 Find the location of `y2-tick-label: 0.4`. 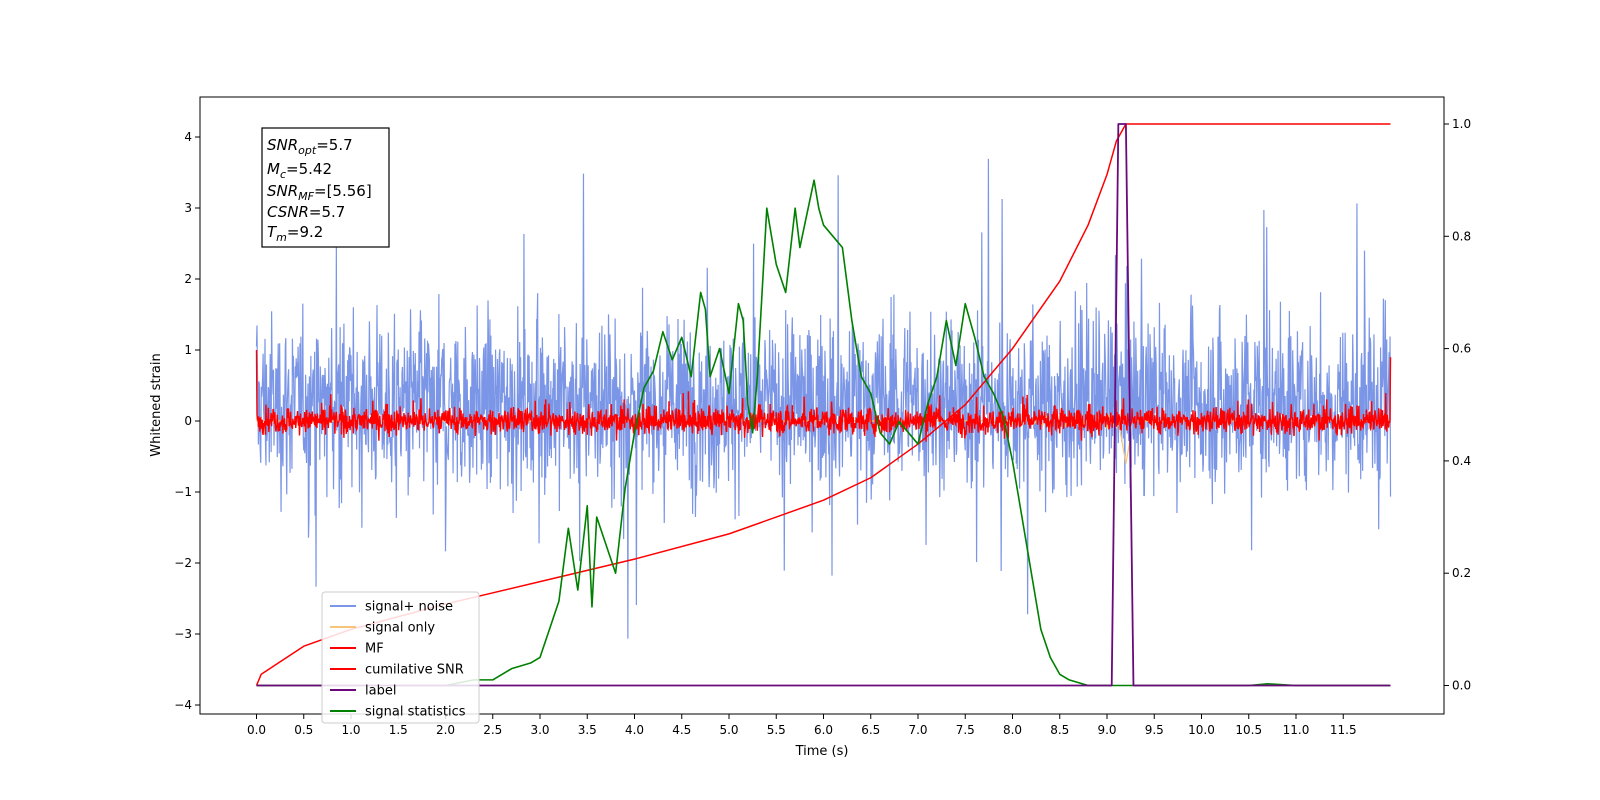

y2-tick-label: 0.4 is located at coordinates (1461, 461).